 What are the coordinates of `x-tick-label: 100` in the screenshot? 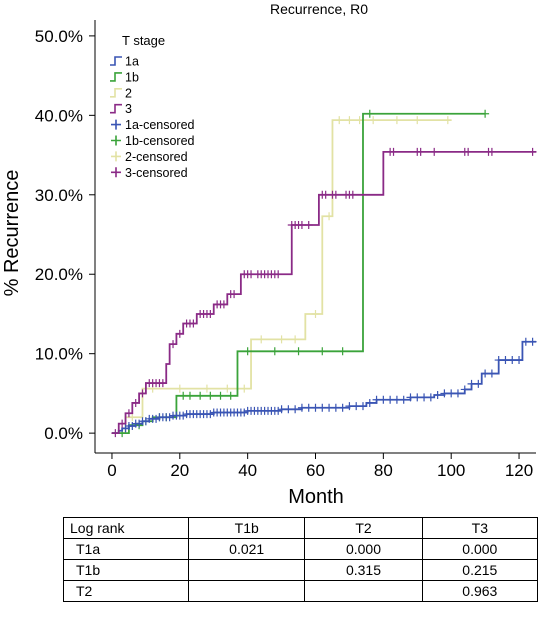 It's located at (451, 470).